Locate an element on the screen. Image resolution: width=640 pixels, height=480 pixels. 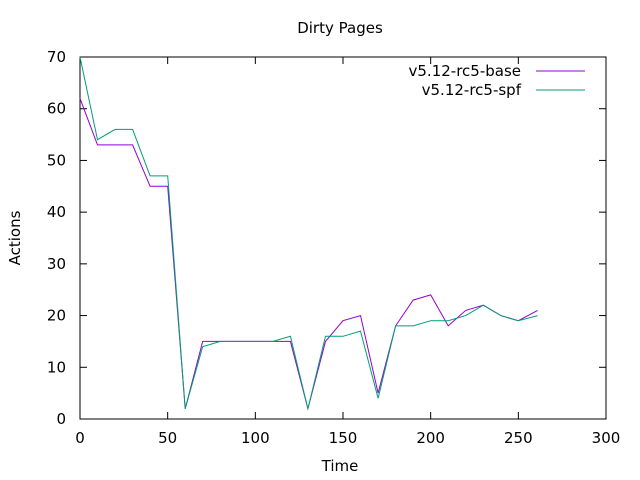
x-tick-label: 300 is located at coordinates (606, 438).